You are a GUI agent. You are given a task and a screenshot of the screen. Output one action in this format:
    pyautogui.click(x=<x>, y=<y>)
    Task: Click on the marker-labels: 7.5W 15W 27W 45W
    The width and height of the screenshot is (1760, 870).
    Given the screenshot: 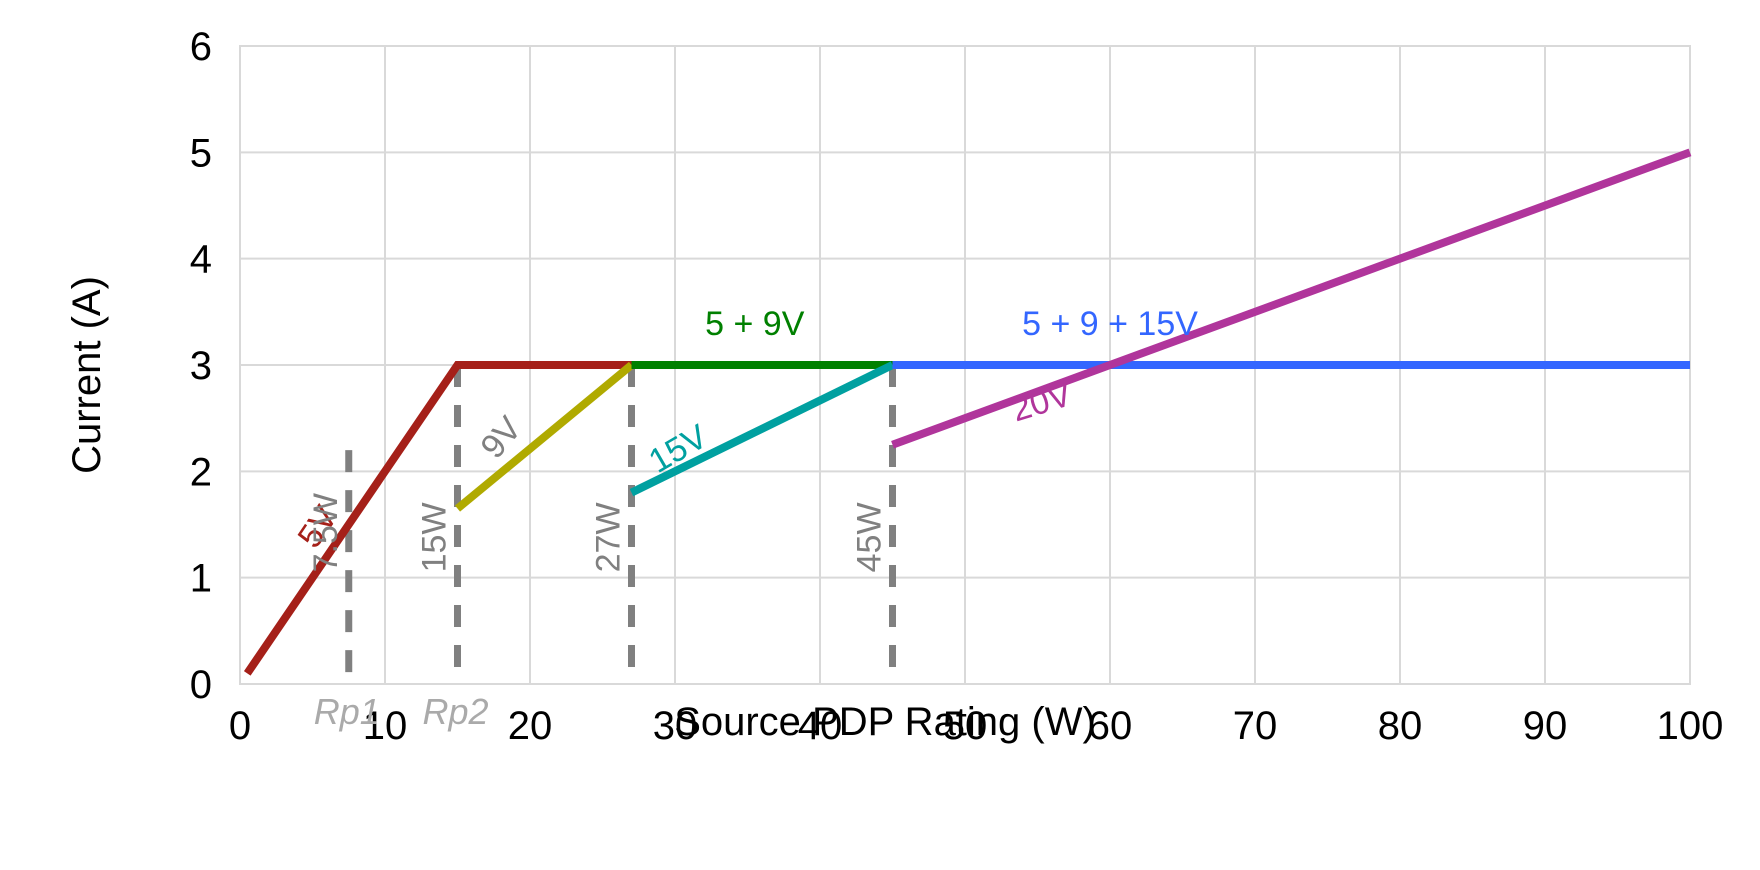 What is the action you would take?
    pyautogui.click(x=598, y=532)
    